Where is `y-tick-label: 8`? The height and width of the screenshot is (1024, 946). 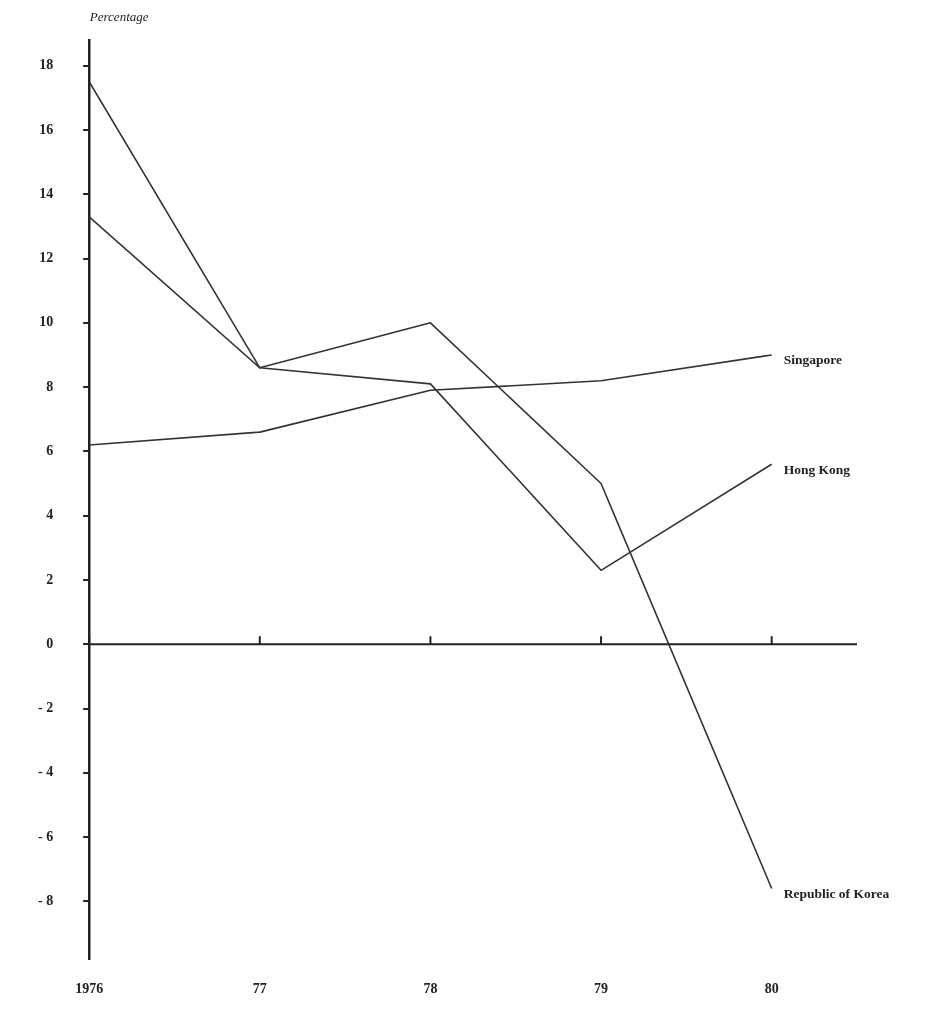
y-tick-label: 8 is located at coordinates (50, 386).